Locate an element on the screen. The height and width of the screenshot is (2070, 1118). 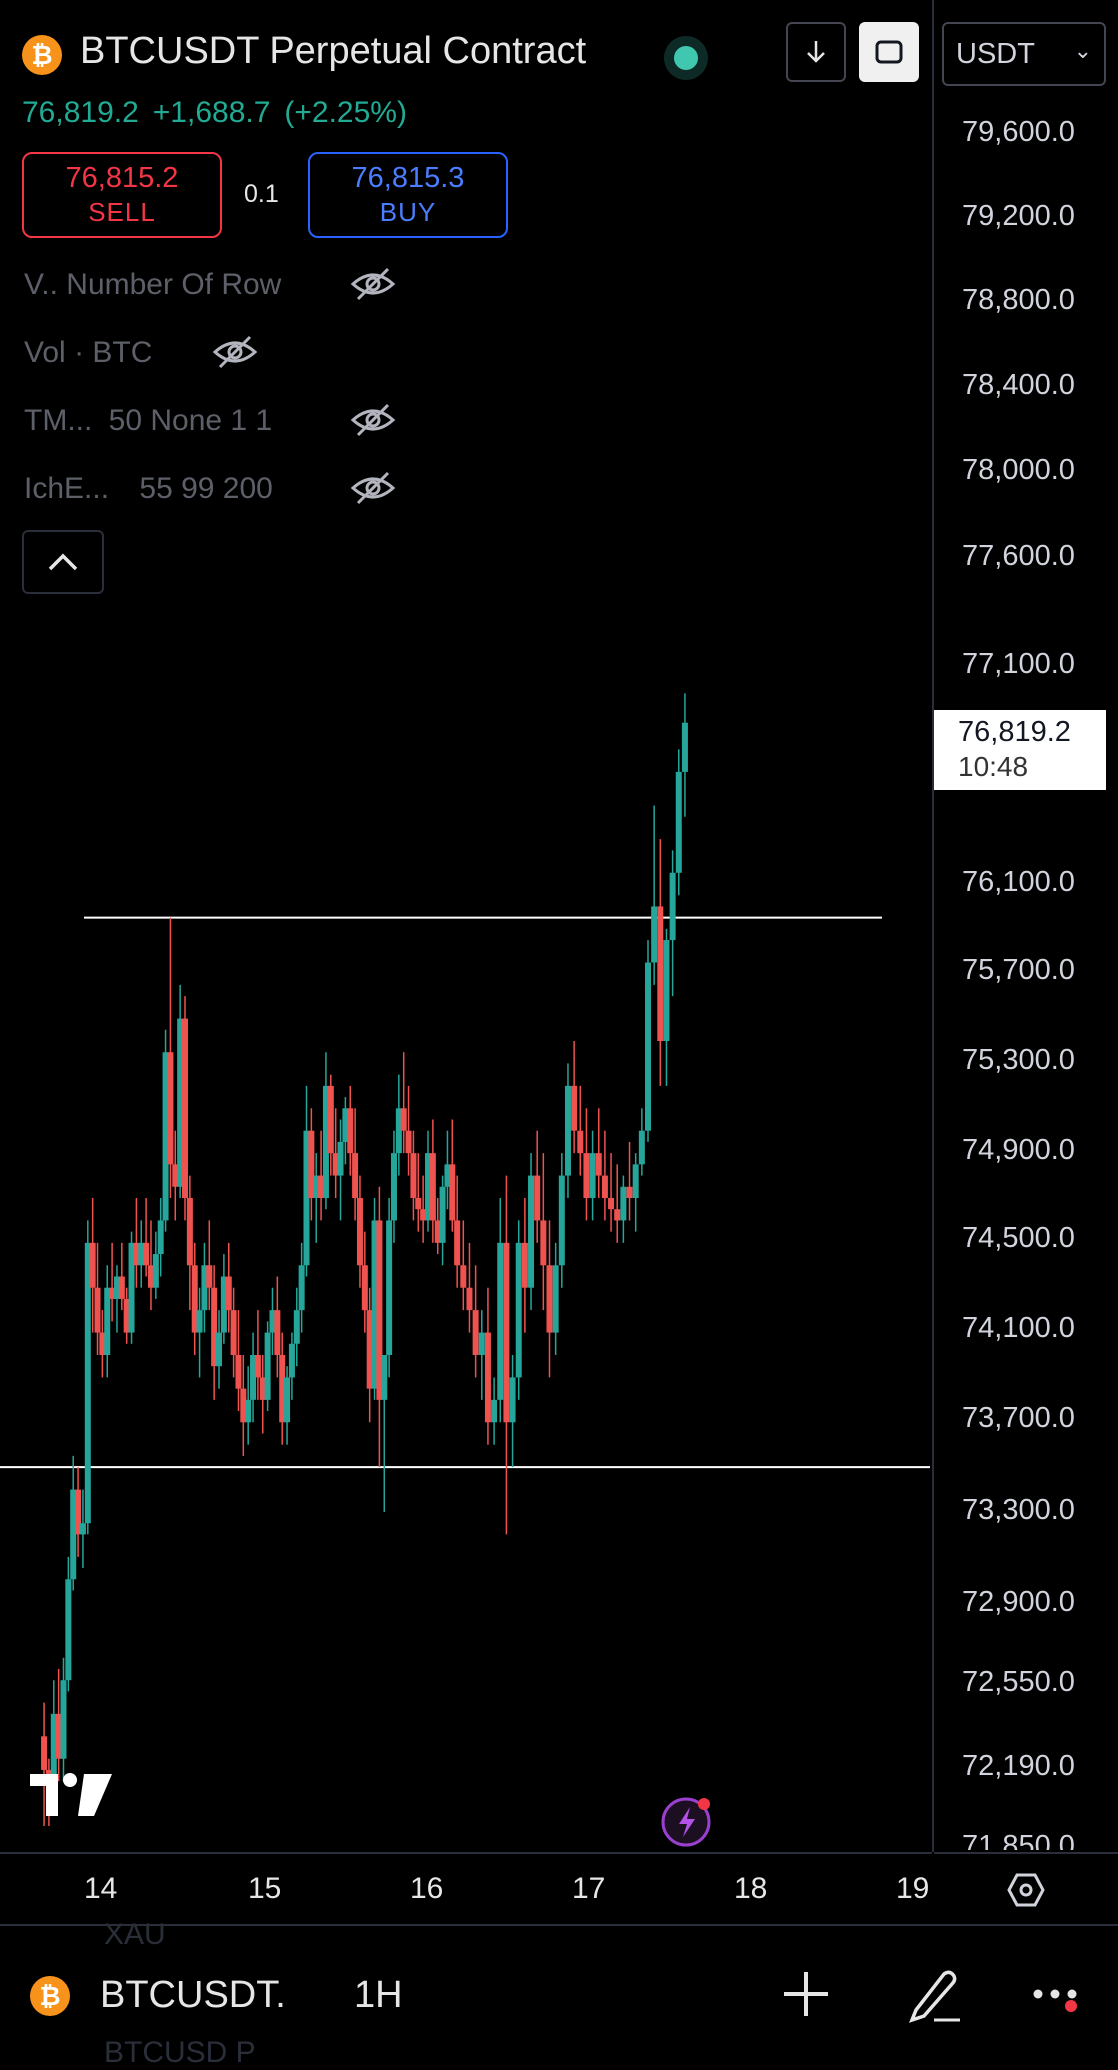
fullscreen-icon is located at coordinates (889, 52).